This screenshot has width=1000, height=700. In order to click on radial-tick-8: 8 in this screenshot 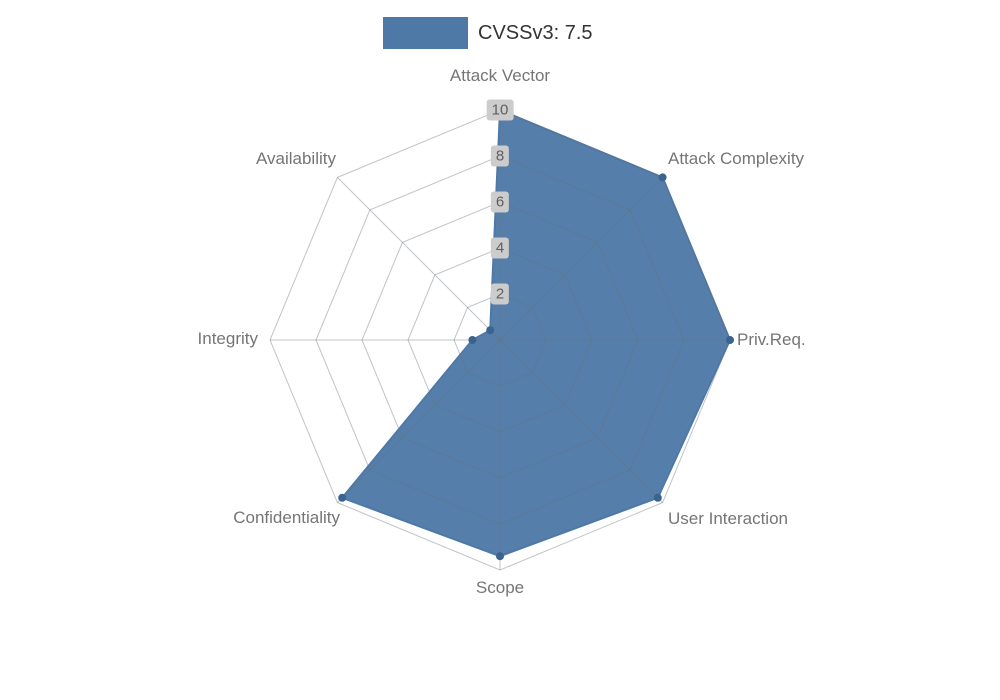, I will do `click(500, 156)`.